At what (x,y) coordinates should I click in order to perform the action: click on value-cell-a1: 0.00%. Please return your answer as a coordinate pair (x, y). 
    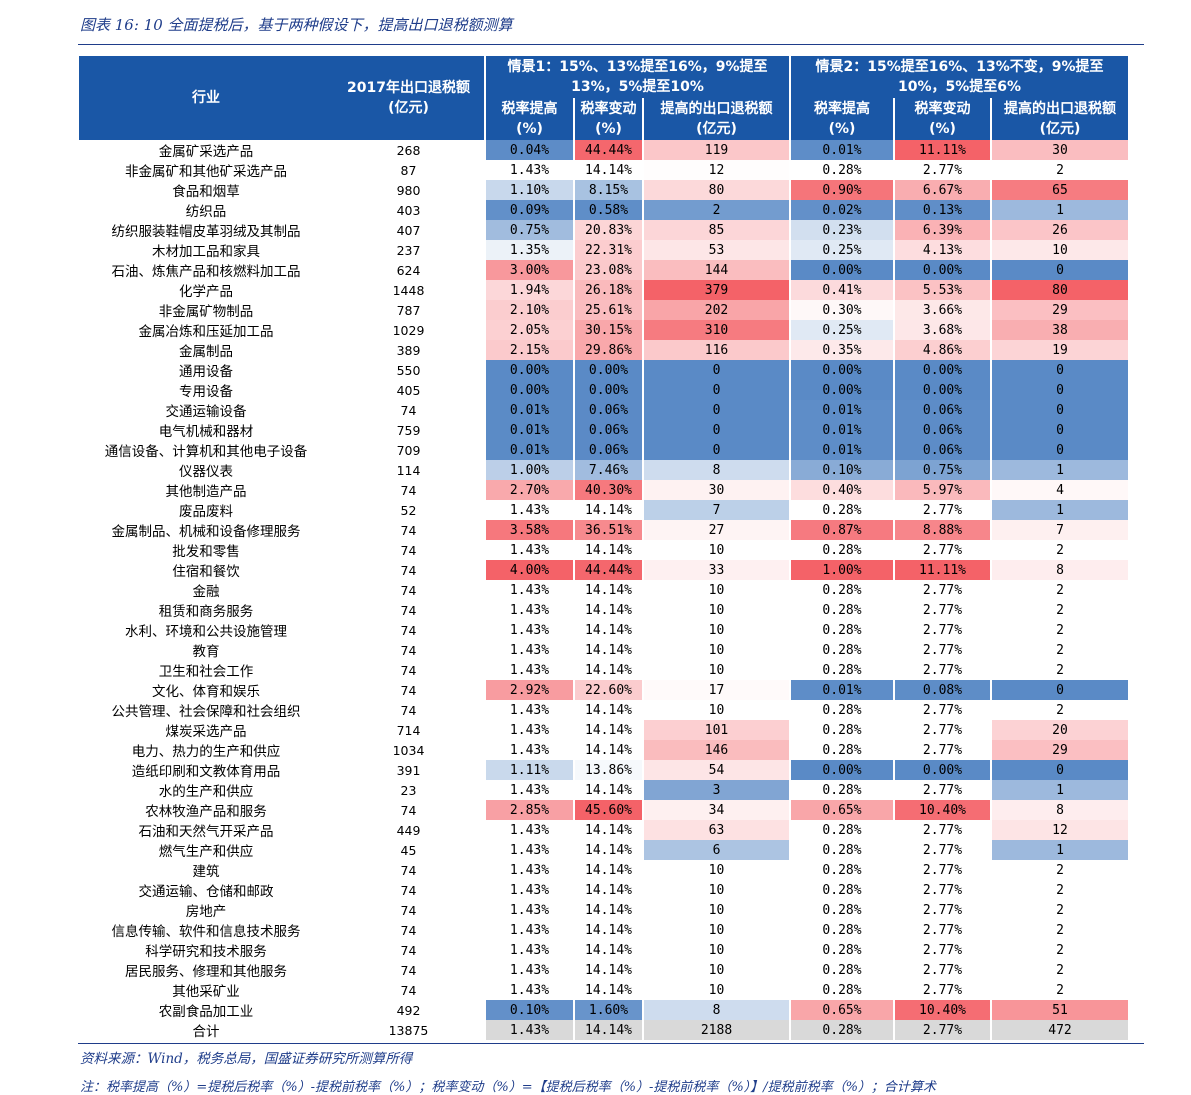
    Looking at the image, I should click on (529, 370).